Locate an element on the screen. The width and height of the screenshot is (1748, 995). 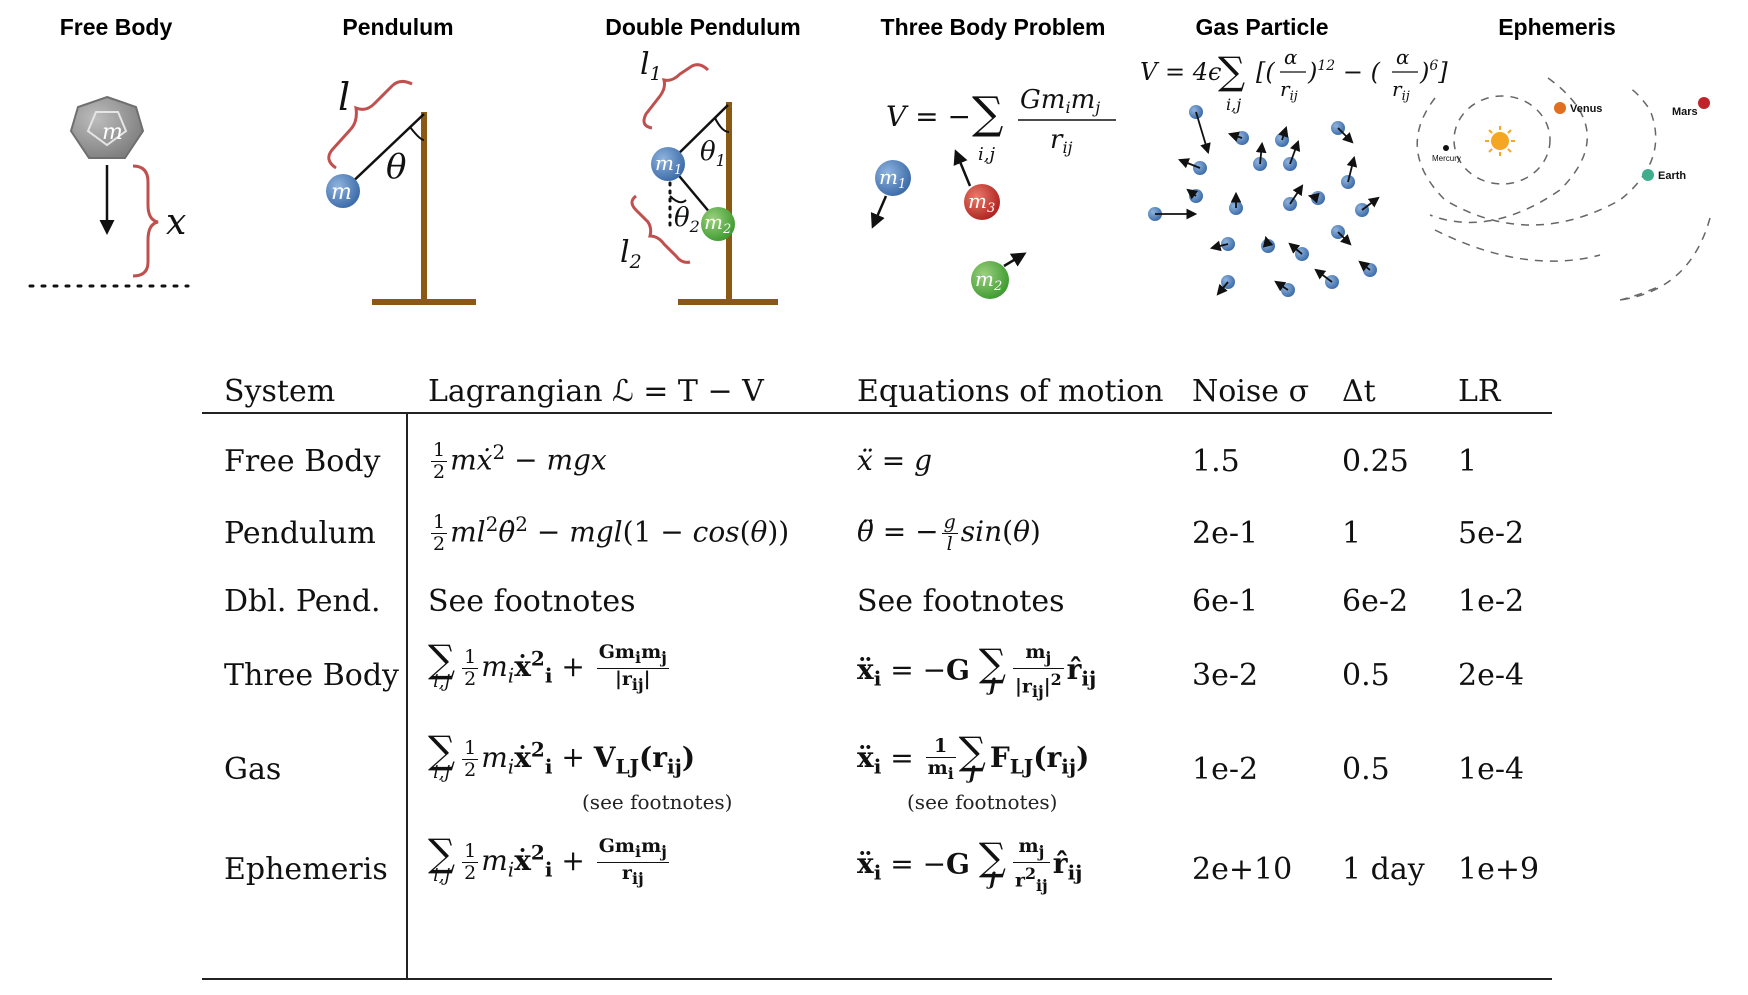
header-lagrangian: Lagrangian ℒ = T − V is located at coordinates (596, 391).